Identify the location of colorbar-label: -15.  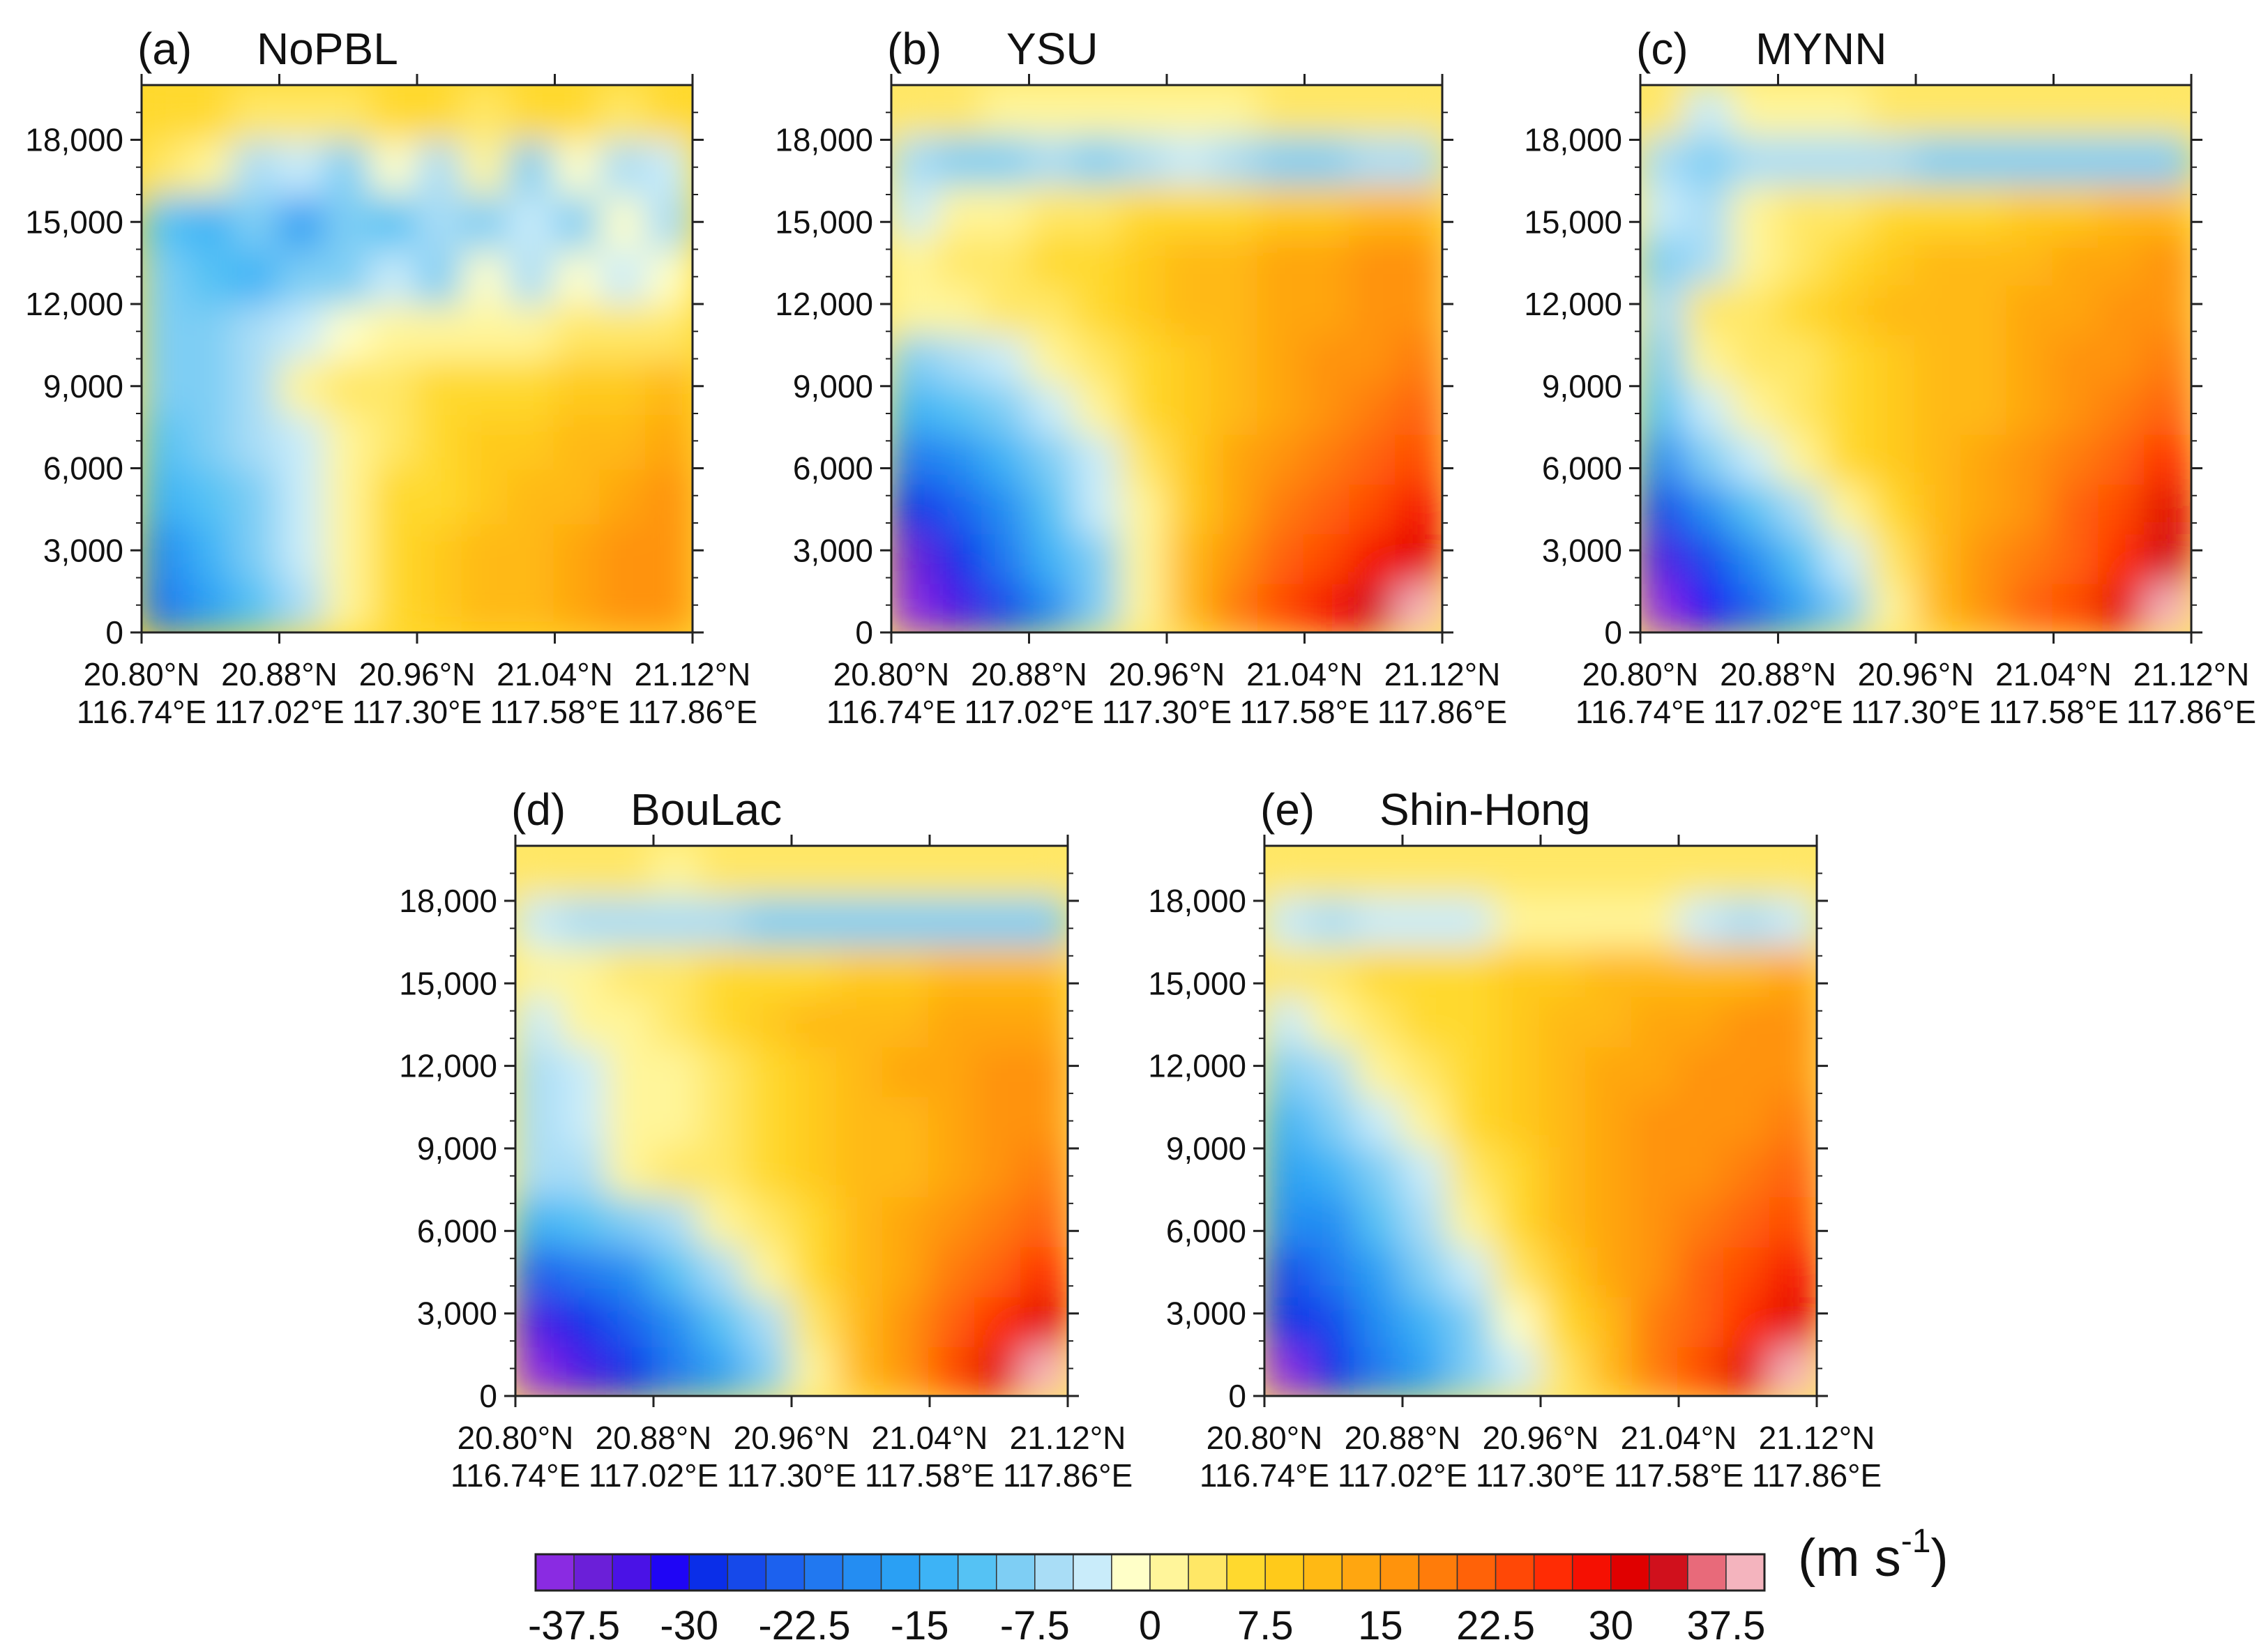
(920, 1625).